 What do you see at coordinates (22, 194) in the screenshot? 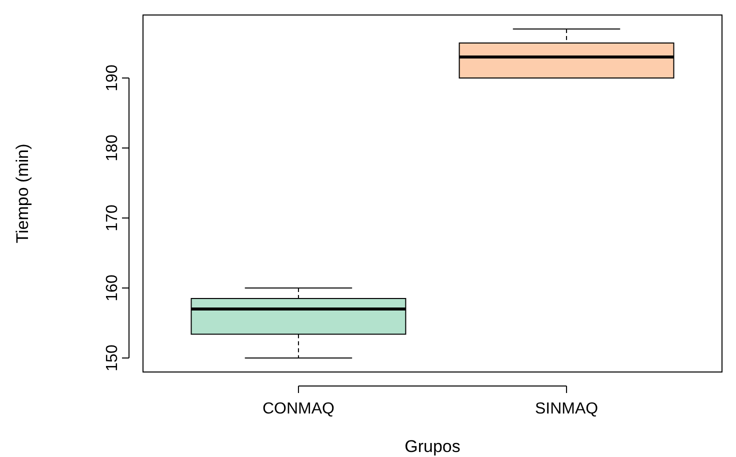
I see `y-axis-title: Tiempo (min)` at bounding box center [22, 194].